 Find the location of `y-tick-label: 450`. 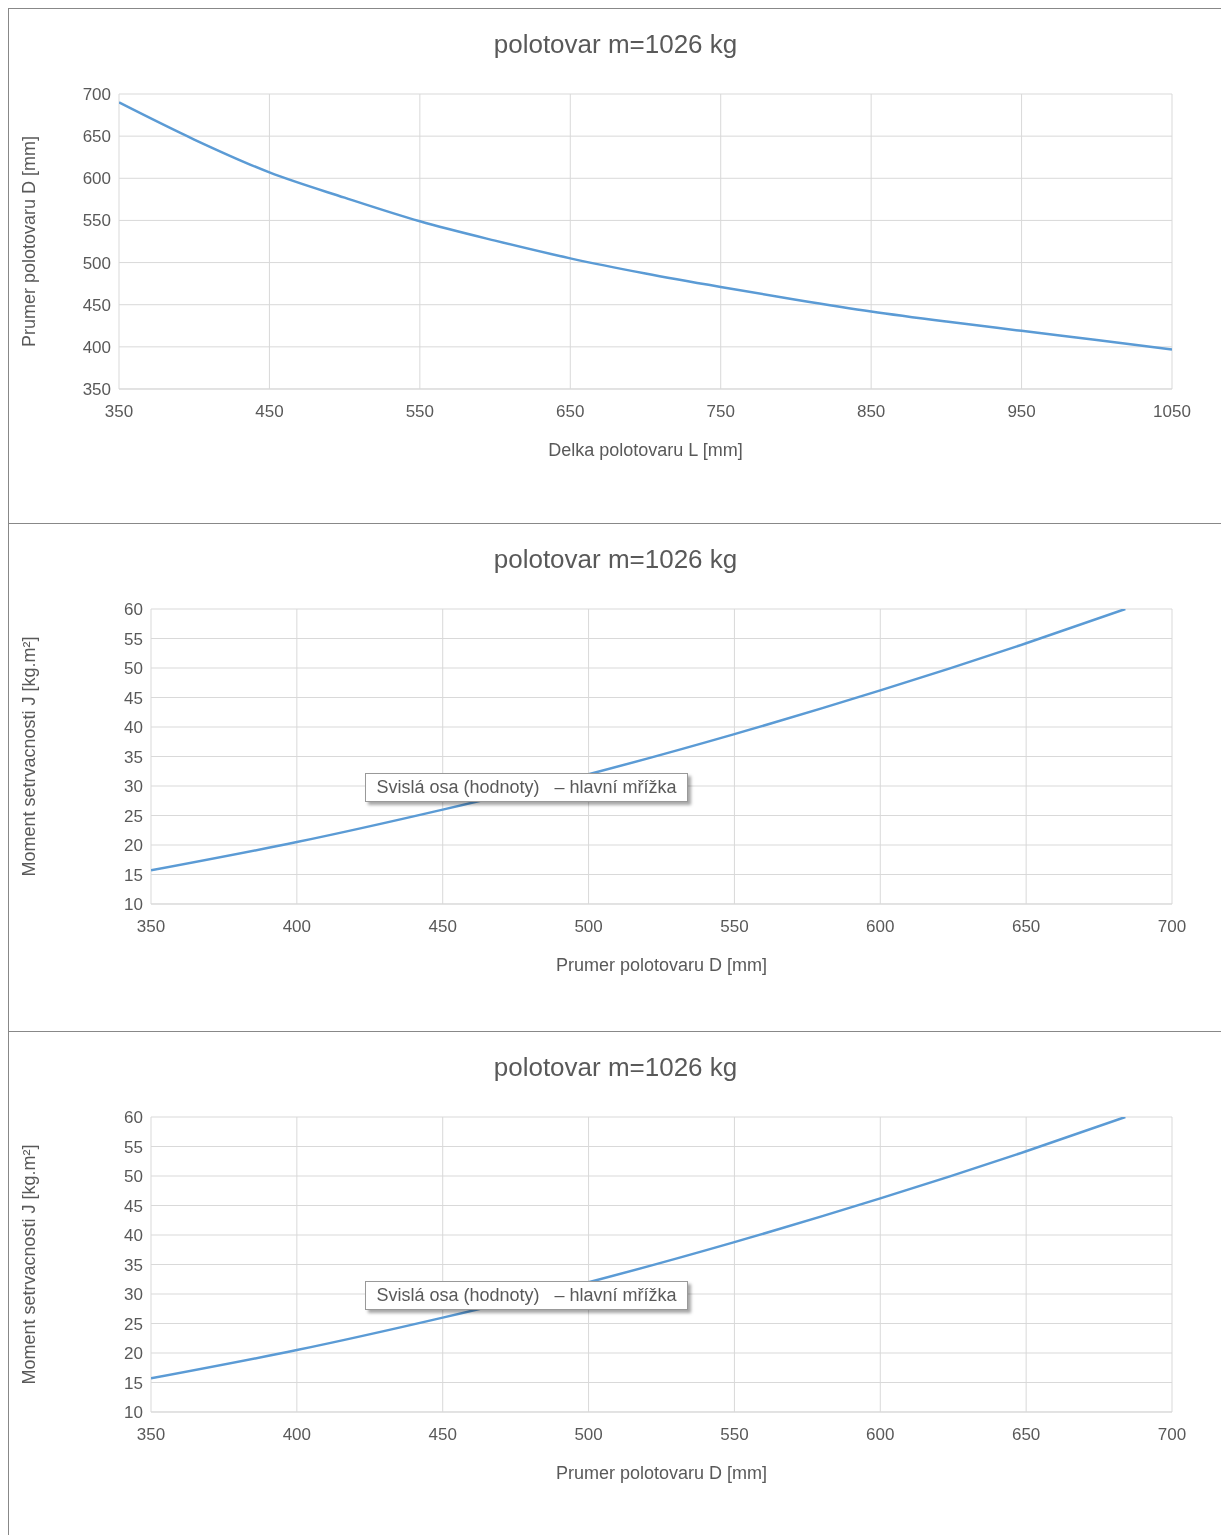

y-tick-label: 450 is located at coordinates (96, 305).